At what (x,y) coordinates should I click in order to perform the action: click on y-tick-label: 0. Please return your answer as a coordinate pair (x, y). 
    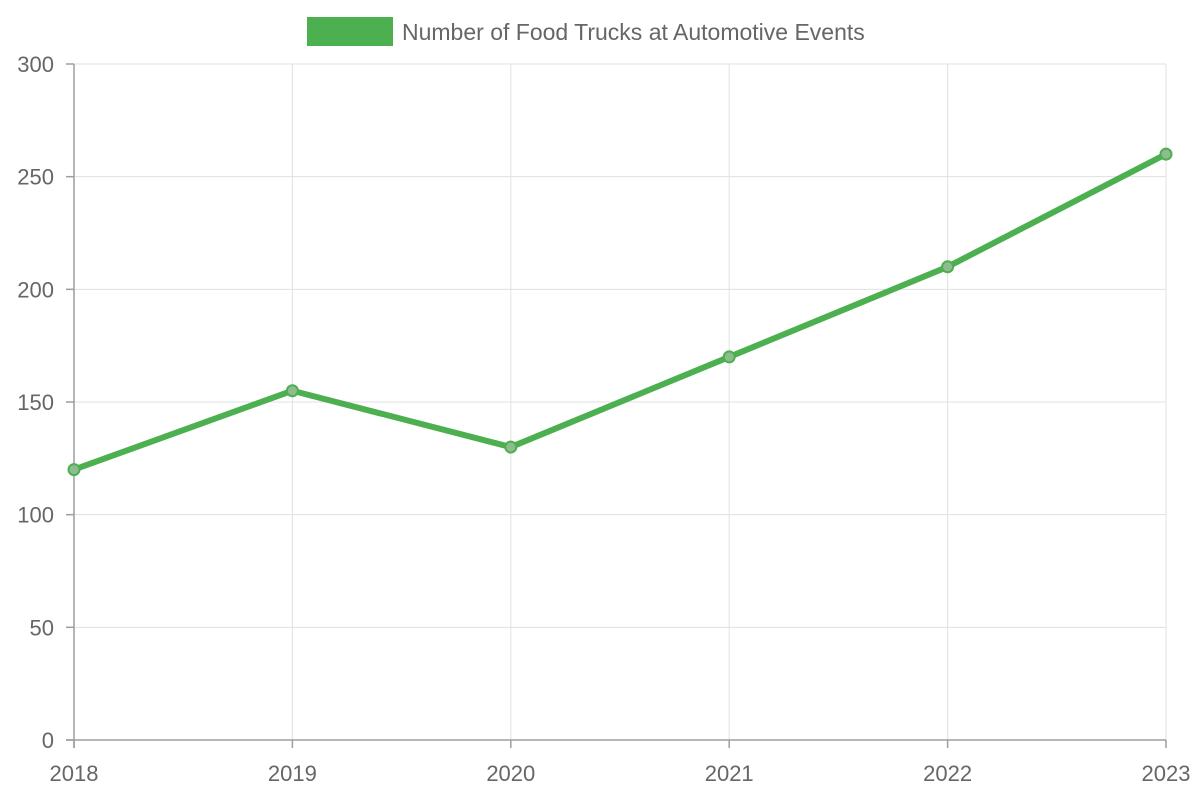
    Looking at the image, I should click on (48, 740).